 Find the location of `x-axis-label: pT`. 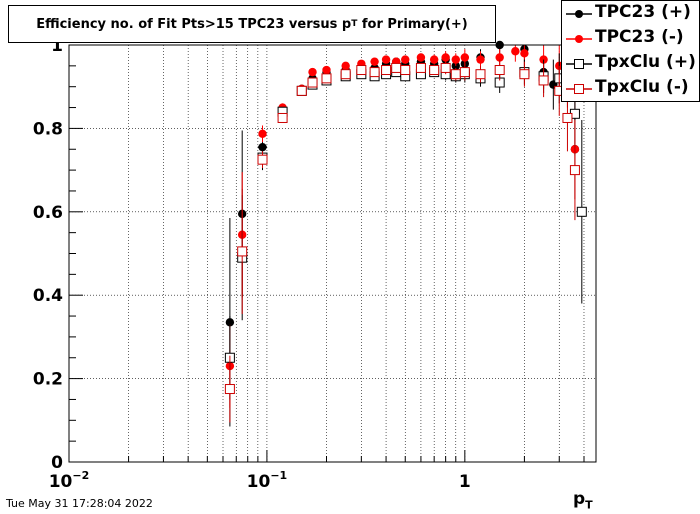

x-axis-label: pT is located at coordinates (583, 500).